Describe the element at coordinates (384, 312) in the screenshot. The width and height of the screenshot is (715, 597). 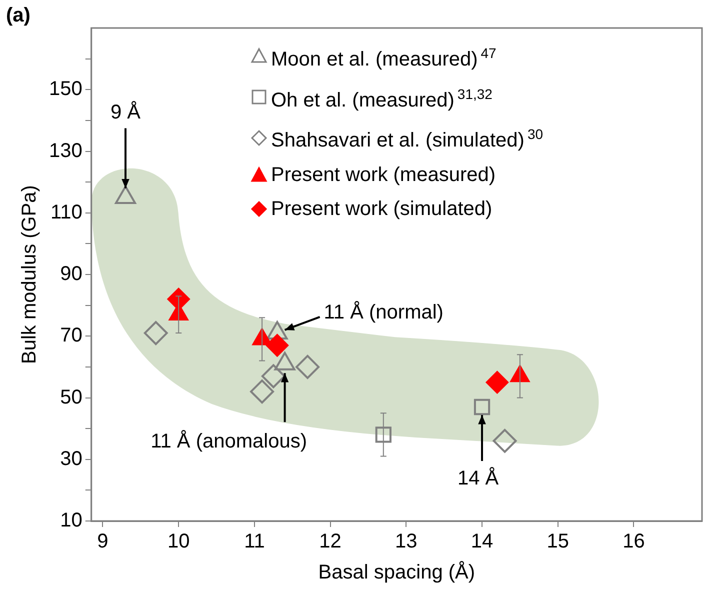
I see `annotation: 11 Å (normal)` at that location.